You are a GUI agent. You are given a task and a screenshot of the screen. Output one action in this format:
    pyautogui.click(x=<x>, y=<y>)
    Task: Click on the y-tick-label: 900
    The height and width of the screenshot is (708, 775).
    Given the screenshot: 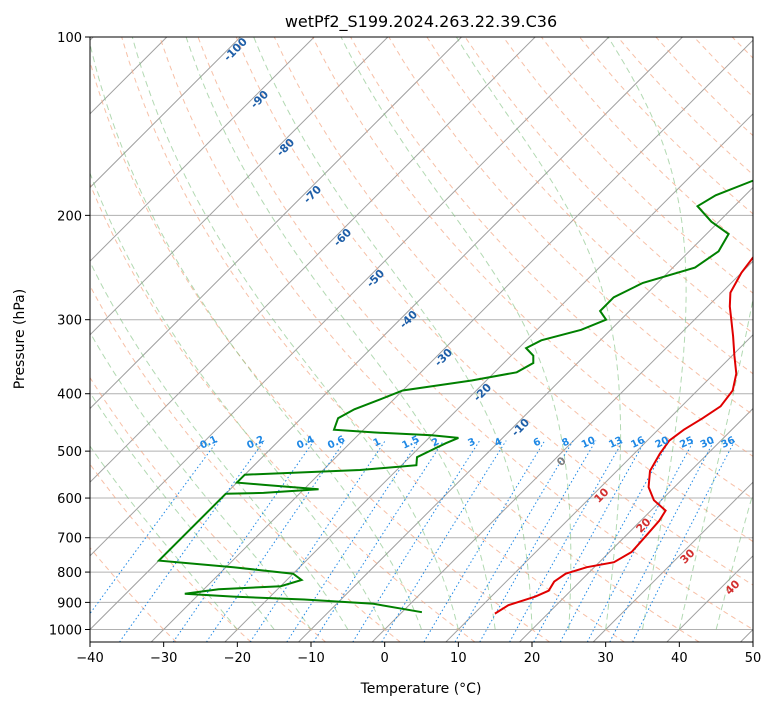 What is the action you would take?
    pyautogui.click(x=69, y=603)
    